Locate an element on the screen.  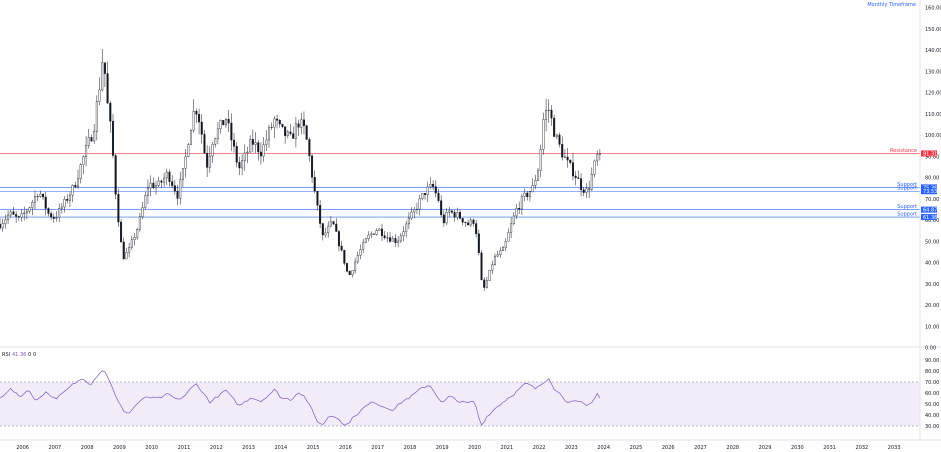
rsi-title: RSI is located at coordinates (6, 355).